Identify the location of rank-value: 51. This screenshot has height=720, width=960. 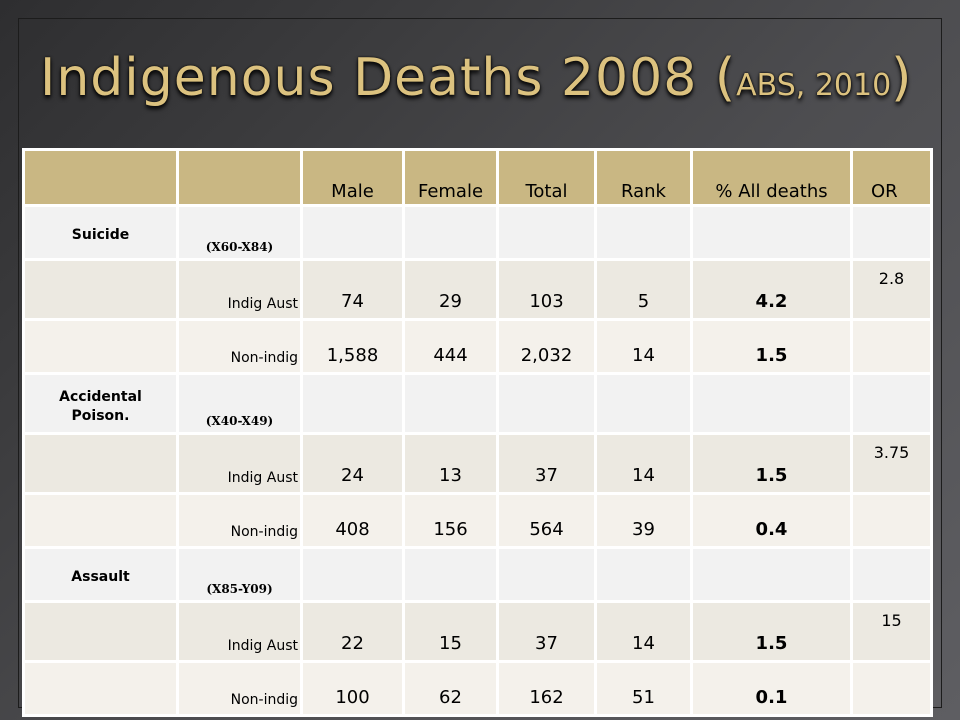
(643, 688).